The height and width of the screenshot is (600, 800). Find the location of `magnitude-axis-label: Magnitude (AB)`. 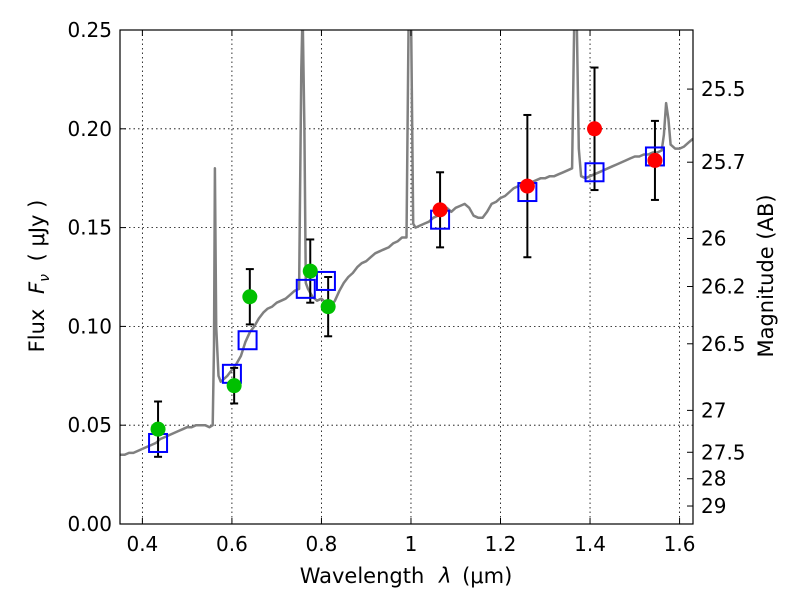

magnitude-axis-label: Magnitude (AB) is located at coordinates (766, 275).